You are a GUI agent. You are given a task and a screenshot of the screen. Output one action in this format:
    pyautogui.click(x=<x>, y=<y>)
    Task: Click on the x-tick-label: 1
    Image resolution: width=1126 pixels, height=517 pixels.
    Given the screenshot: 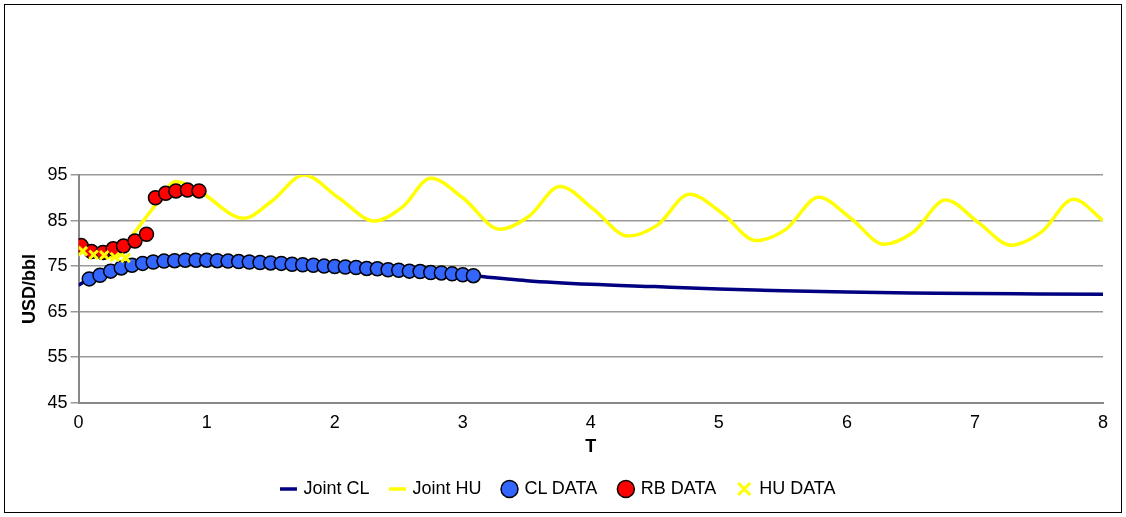 What is the action you would take?
    pyautogui.click(x=206, y=421)
    